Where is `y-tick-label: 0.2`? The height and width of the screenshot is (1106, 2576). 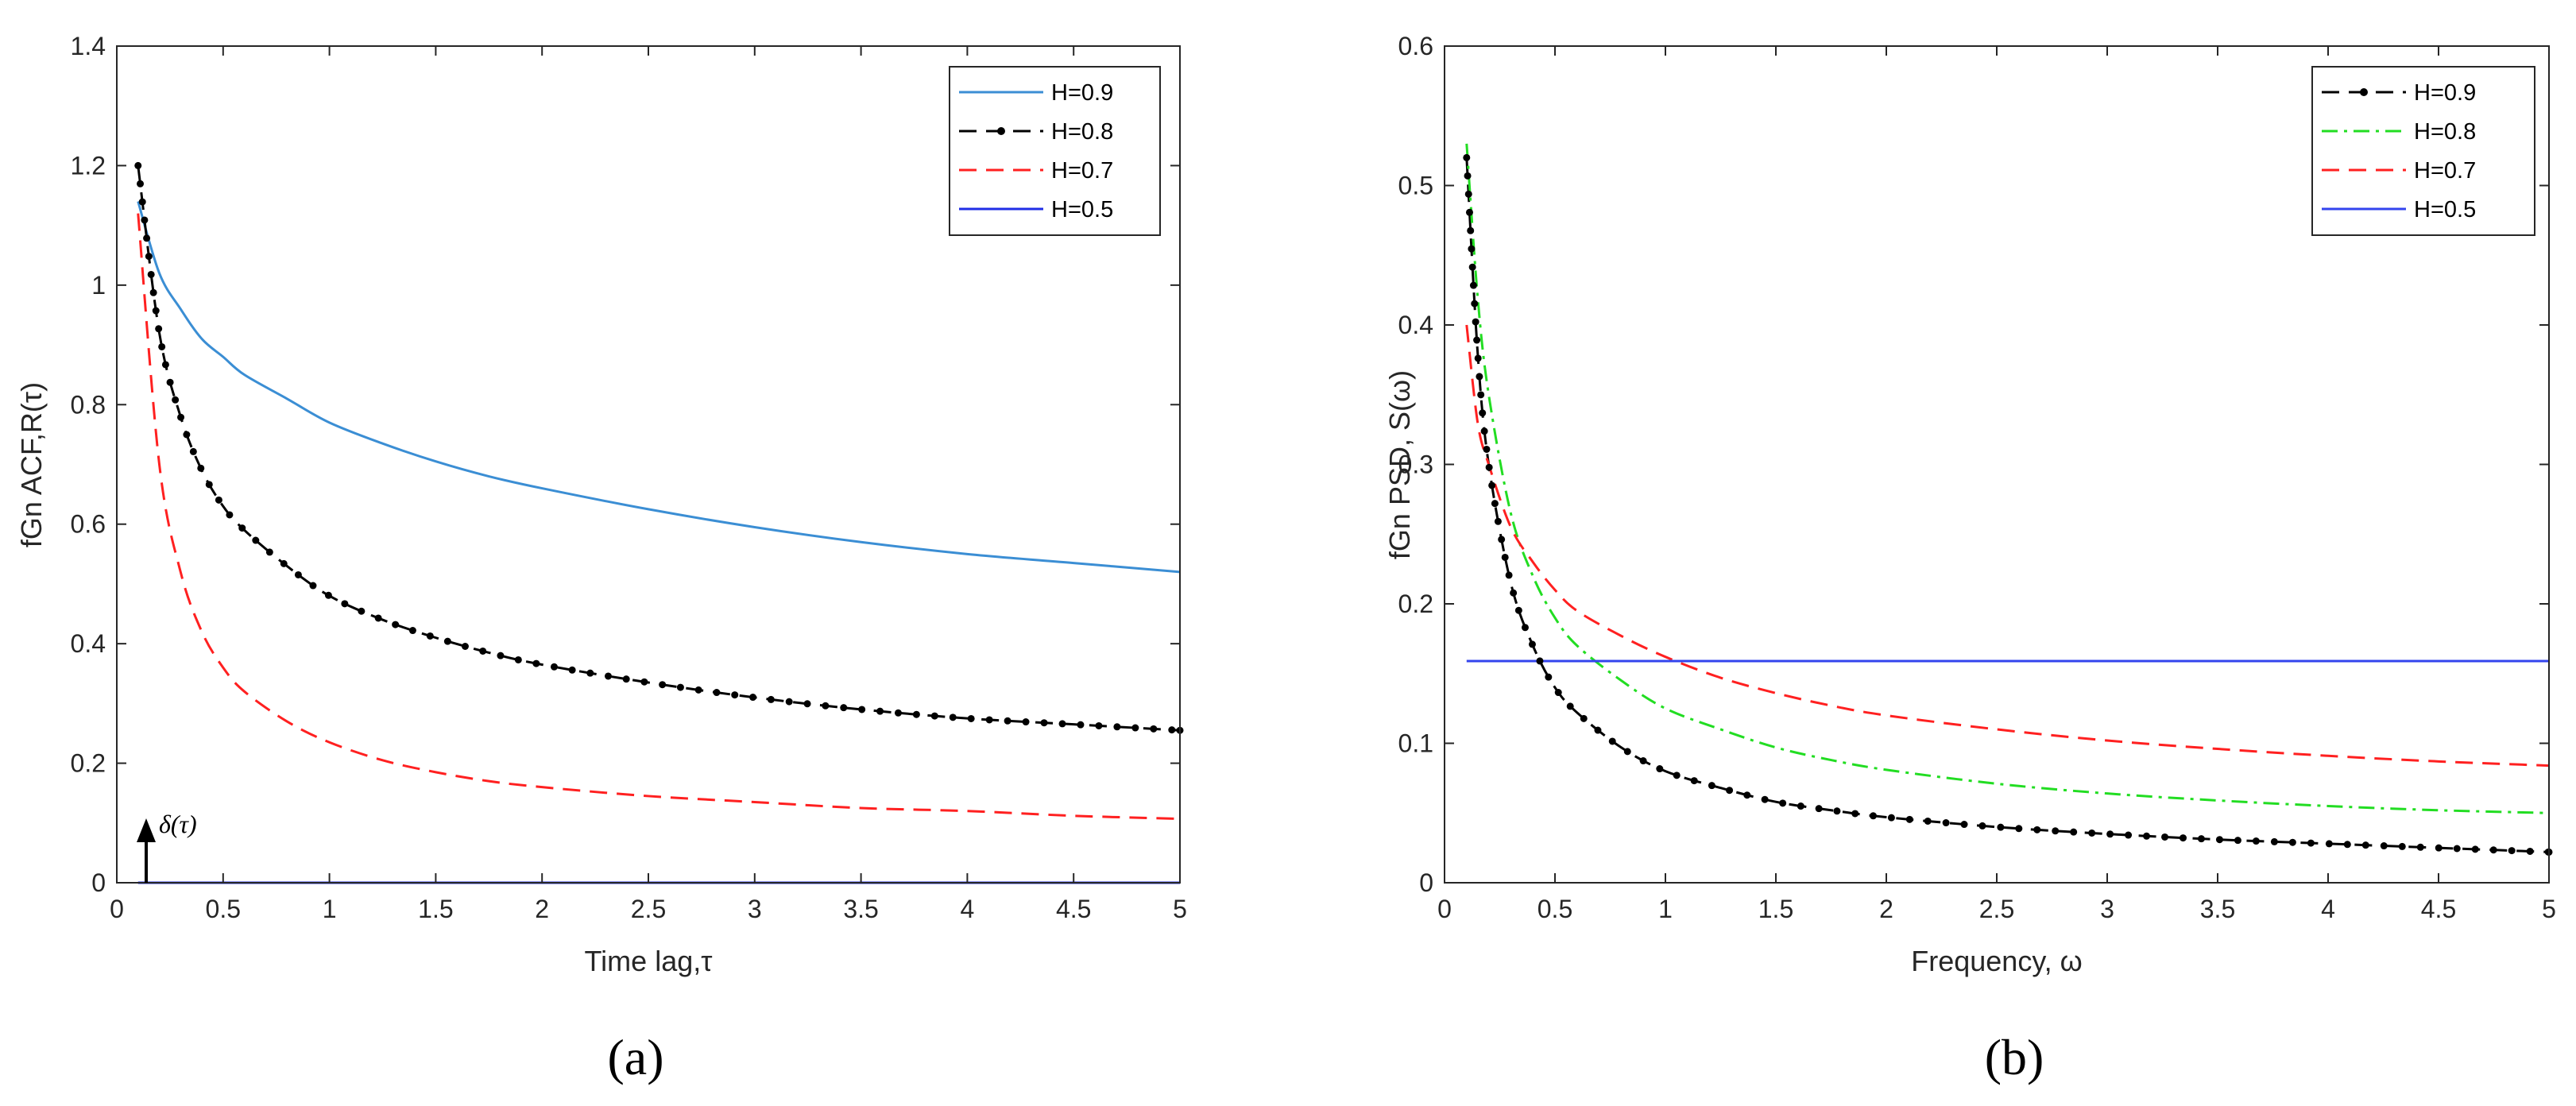 y-tick-label: 0.2 is located at coordinates (1415, 604).